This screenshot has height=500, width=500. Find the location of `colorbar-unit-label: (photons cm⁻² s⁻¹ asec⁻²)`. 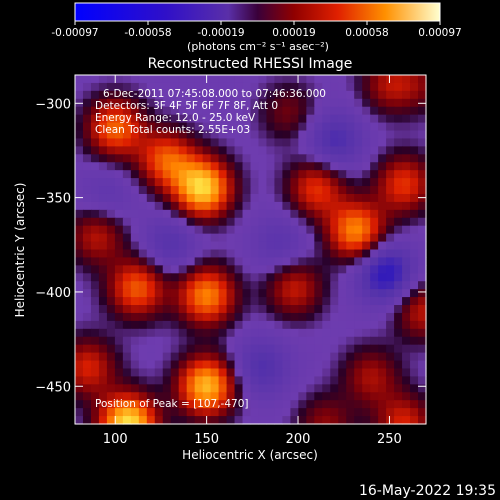

colorbar-unit-label: (photons cm⁻² s⁻¹ asec⁻²) is located at coordinates (258, 46).